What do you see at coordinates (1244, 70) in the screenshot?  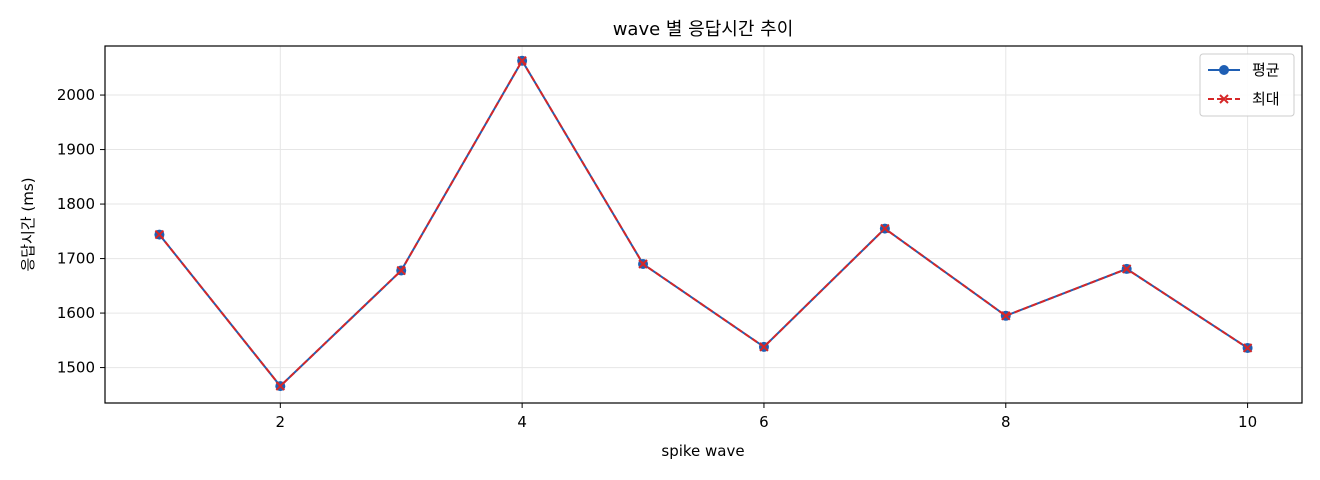 I see `legend-entry-1: 평균` at bounding box center [1244, 70].